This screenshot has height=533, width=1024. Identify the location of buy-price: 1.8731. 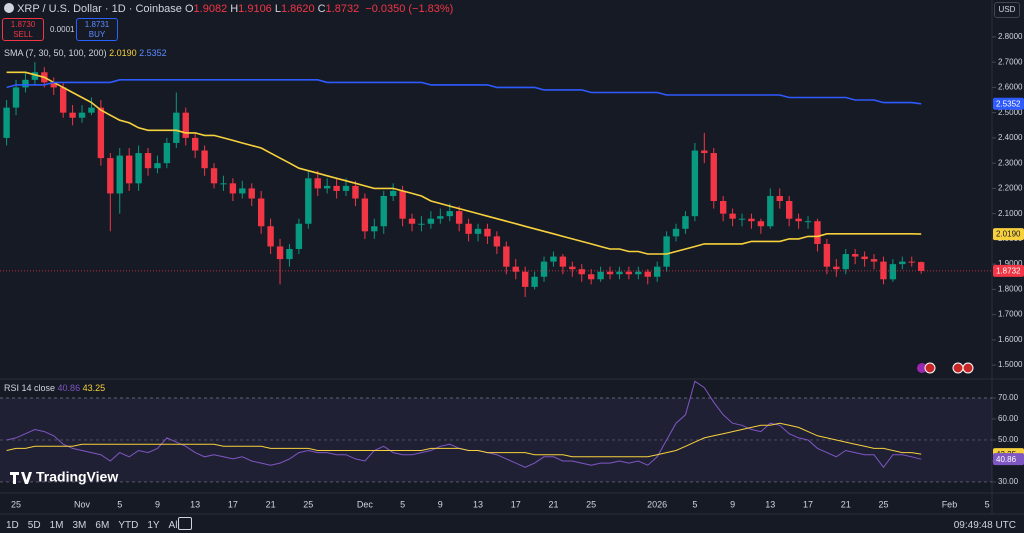
(97, 24).